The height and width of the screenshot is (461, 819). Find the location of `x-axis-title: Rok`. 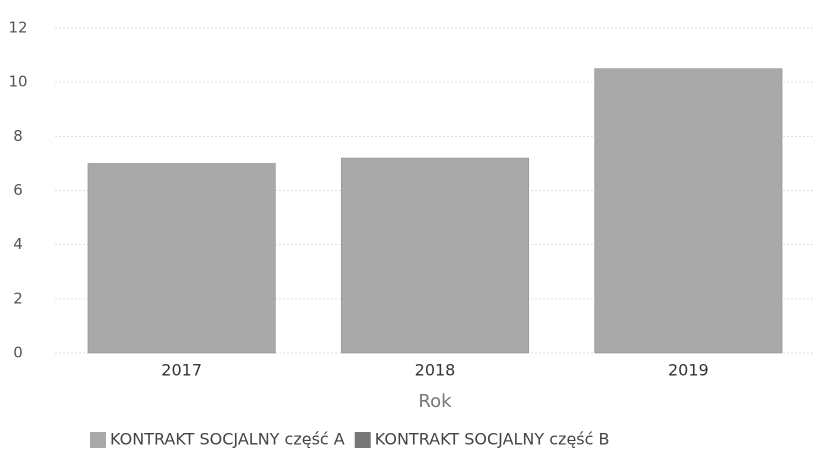

x-axis-title: Rok is located at coordinates (435, 401).